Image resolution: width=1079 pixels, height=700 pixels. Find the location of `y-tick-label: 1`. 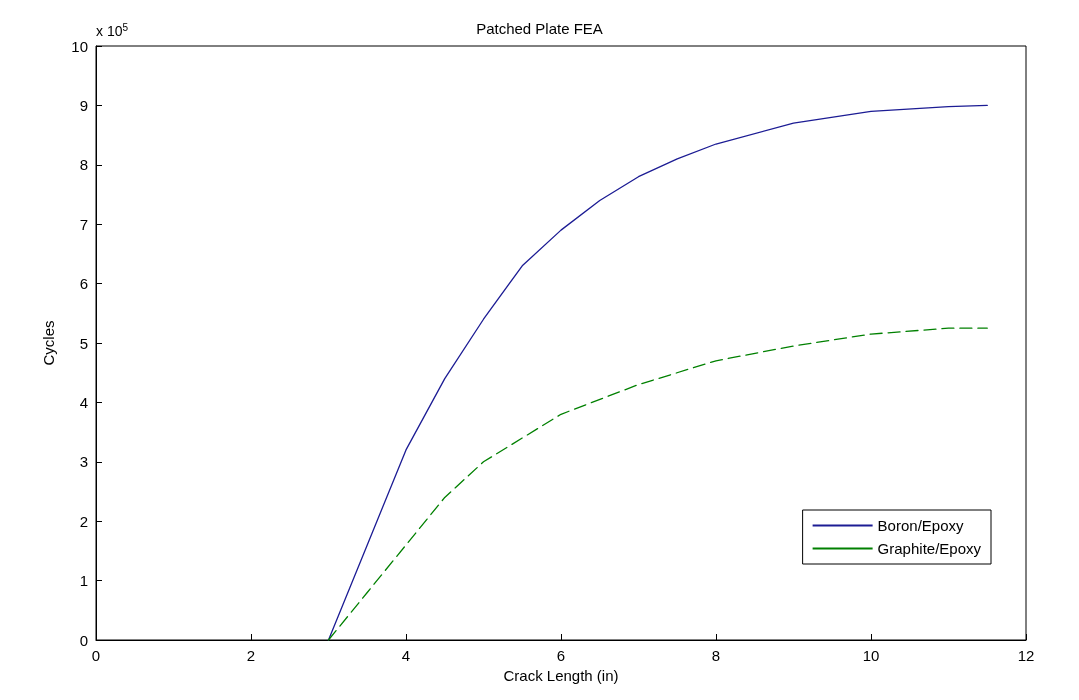

y-tick-label: 1 is located at coordinates (83, 581).